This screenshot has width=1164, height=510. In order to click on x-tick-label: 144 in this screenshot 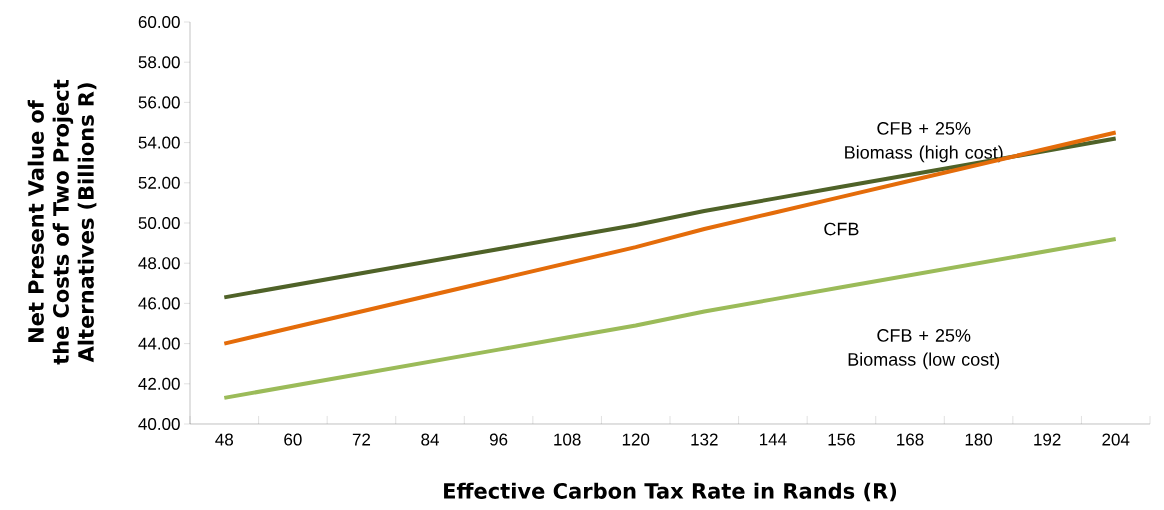, I will do `click(773, 439)`.